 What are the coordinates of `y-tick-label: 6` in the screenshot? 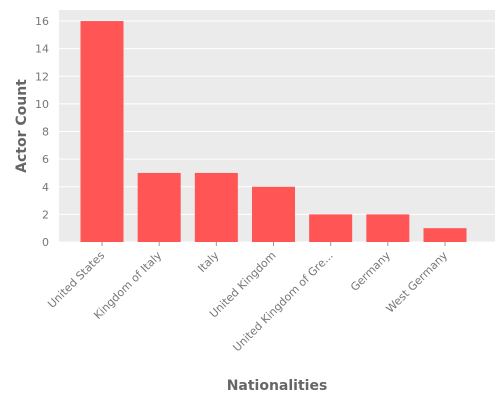 It's located at (45, 159).